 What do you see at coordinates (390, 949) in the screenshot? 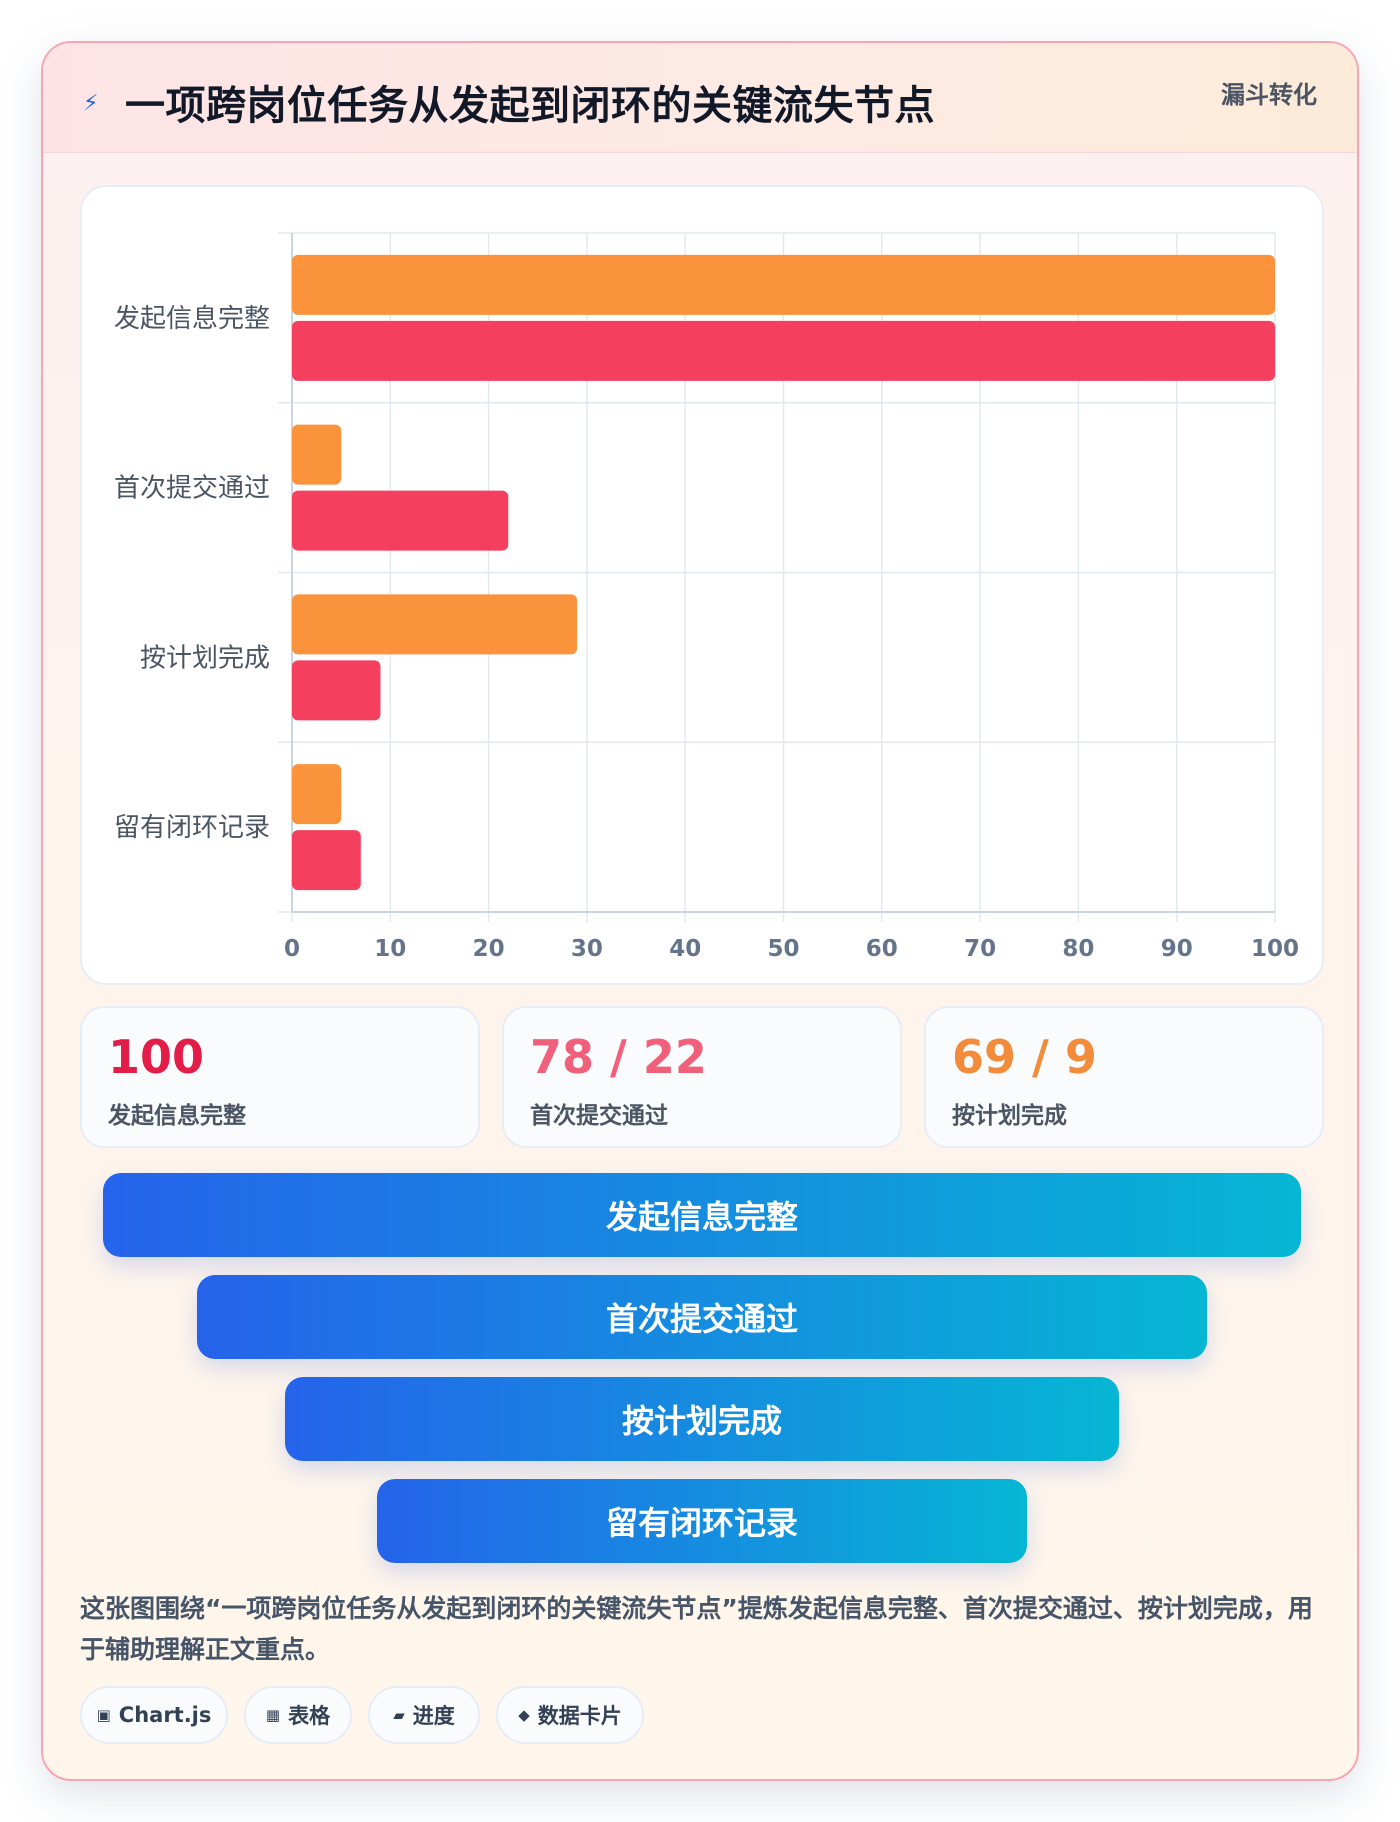
I see `x-tick-label: 10` at bounding box center [390, 949].